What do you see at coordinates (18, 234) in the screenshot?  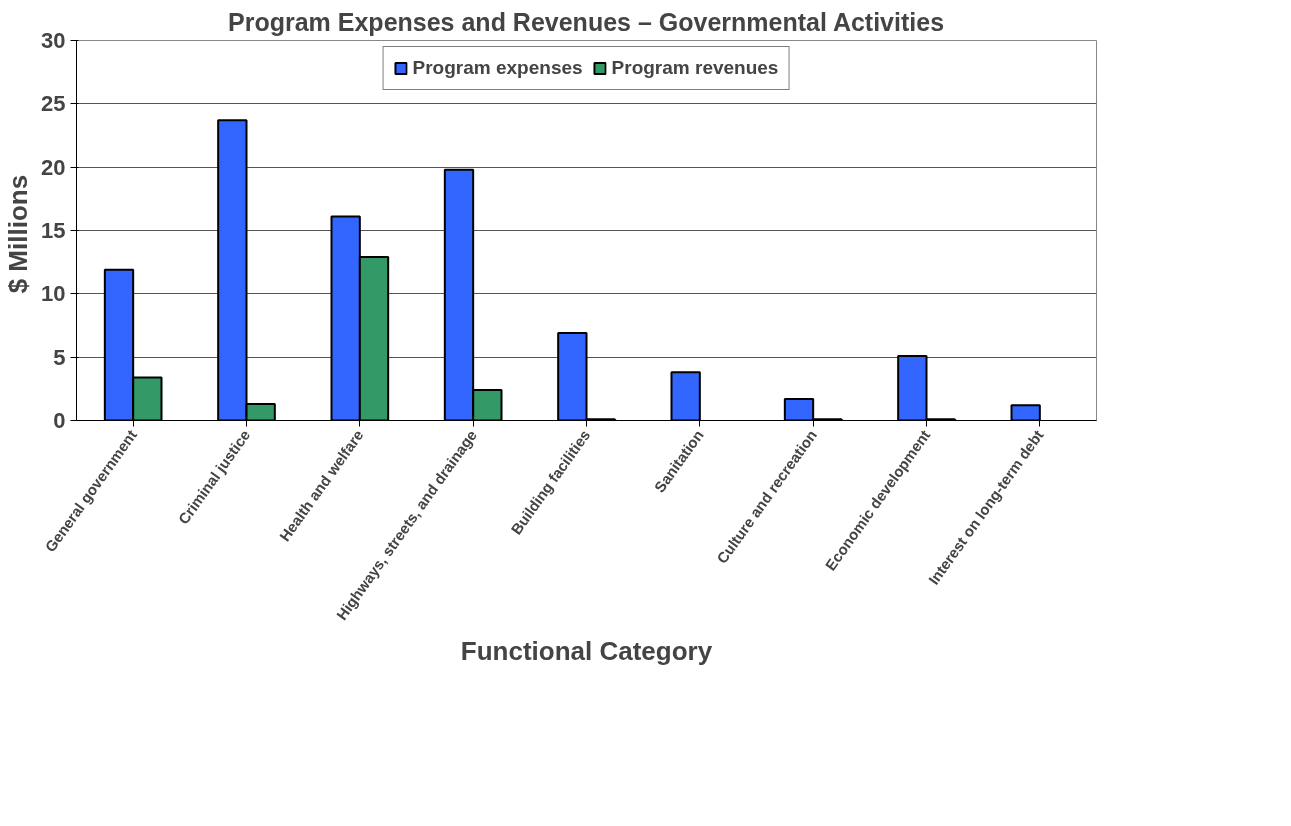 I see `y-axis-title: $ Millions` at bounding box center [18, 234].